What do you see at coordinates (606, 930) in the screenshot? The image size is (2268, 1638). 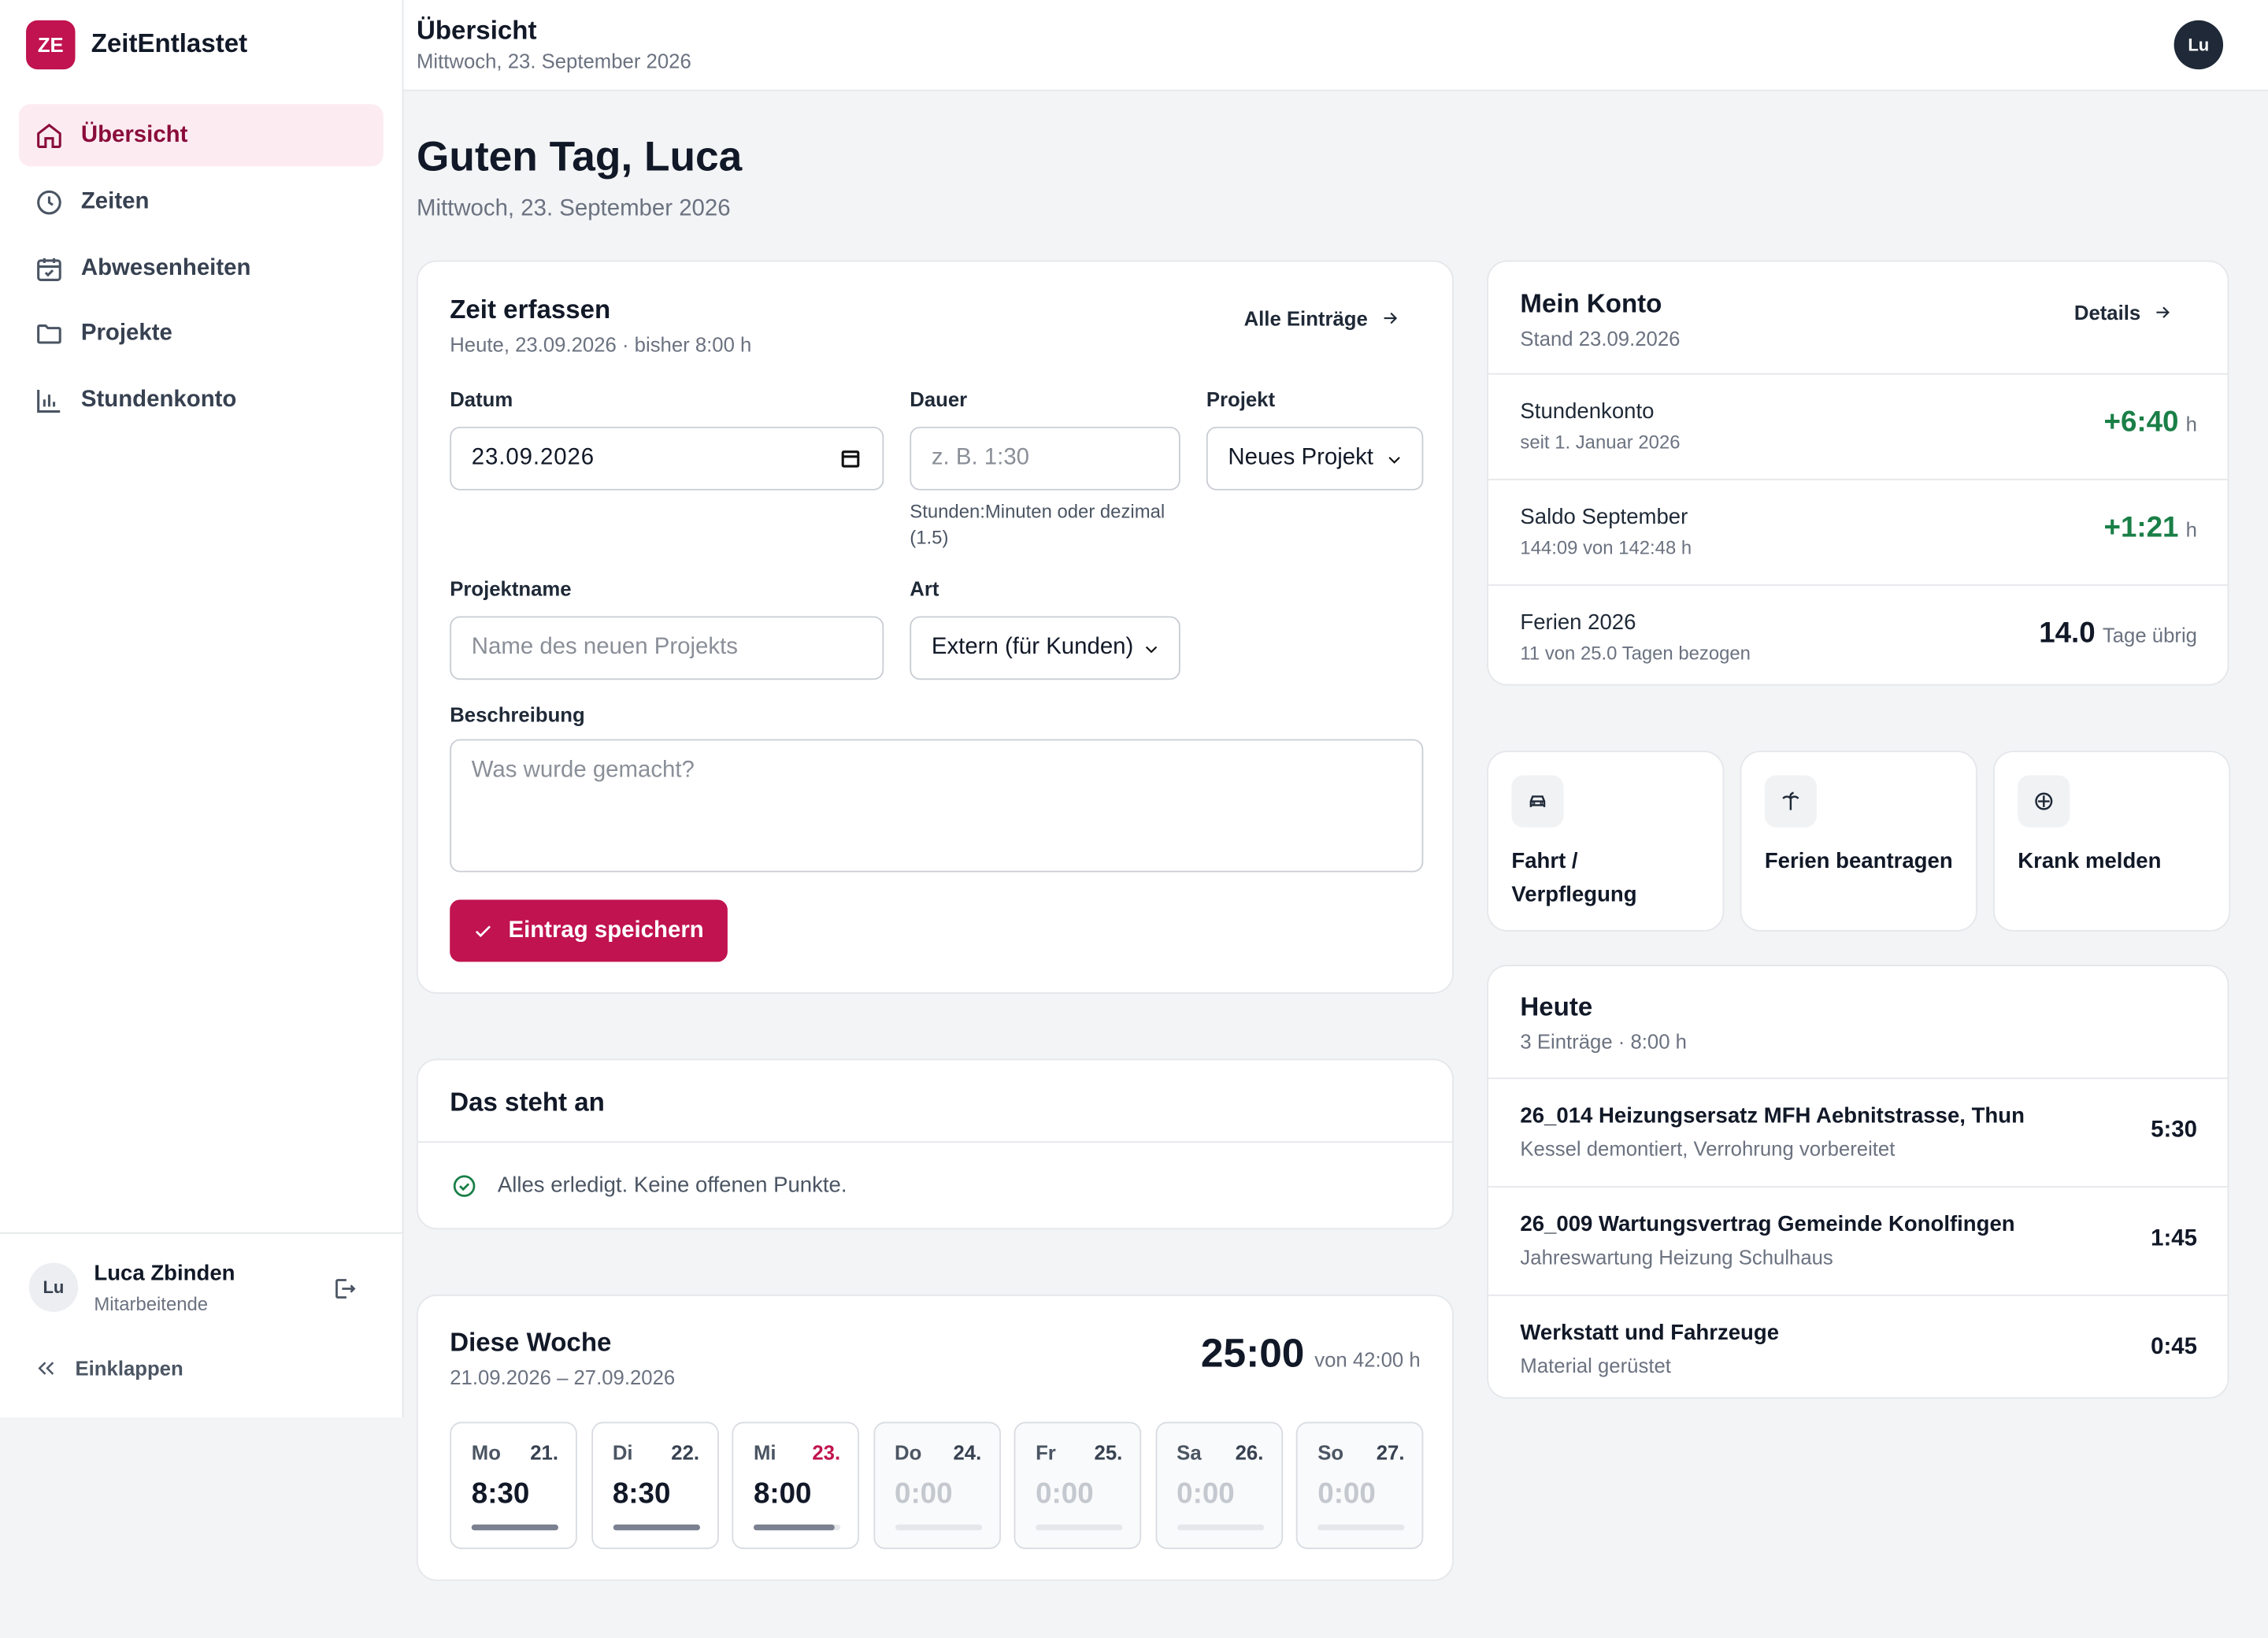 I see `button-label: Eintrag speichern` at bounding box center [606, 930].